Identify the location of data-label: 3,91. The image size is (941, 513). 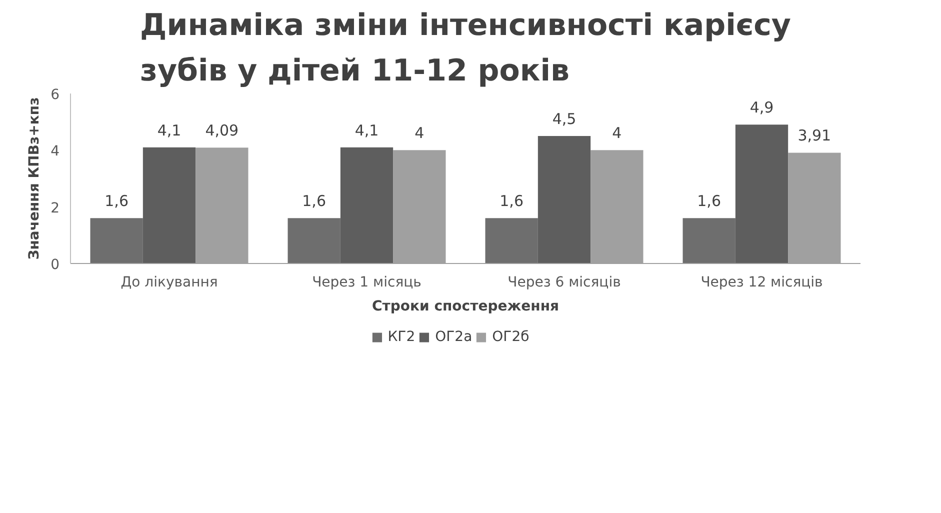
(815, 135).